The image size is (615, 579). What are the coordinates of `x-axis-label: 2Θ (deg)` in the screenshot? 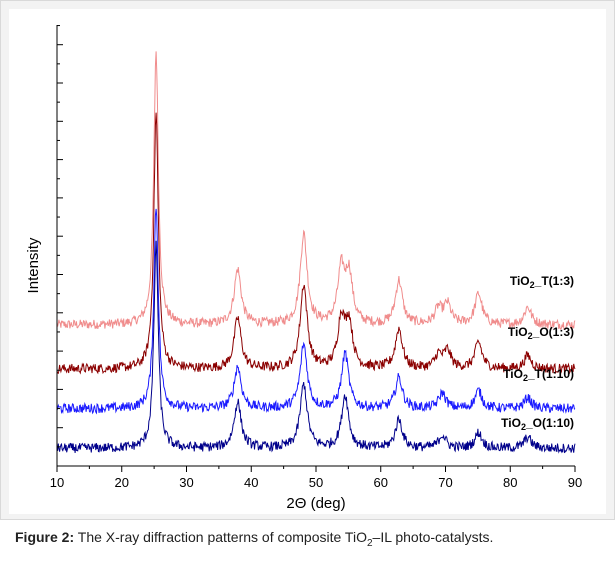 It's located at (315, 503).